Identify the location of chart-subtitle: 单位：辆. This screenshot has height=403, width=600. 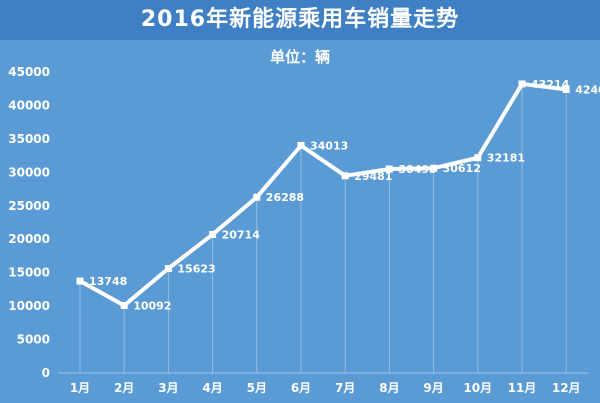
(299, 57).